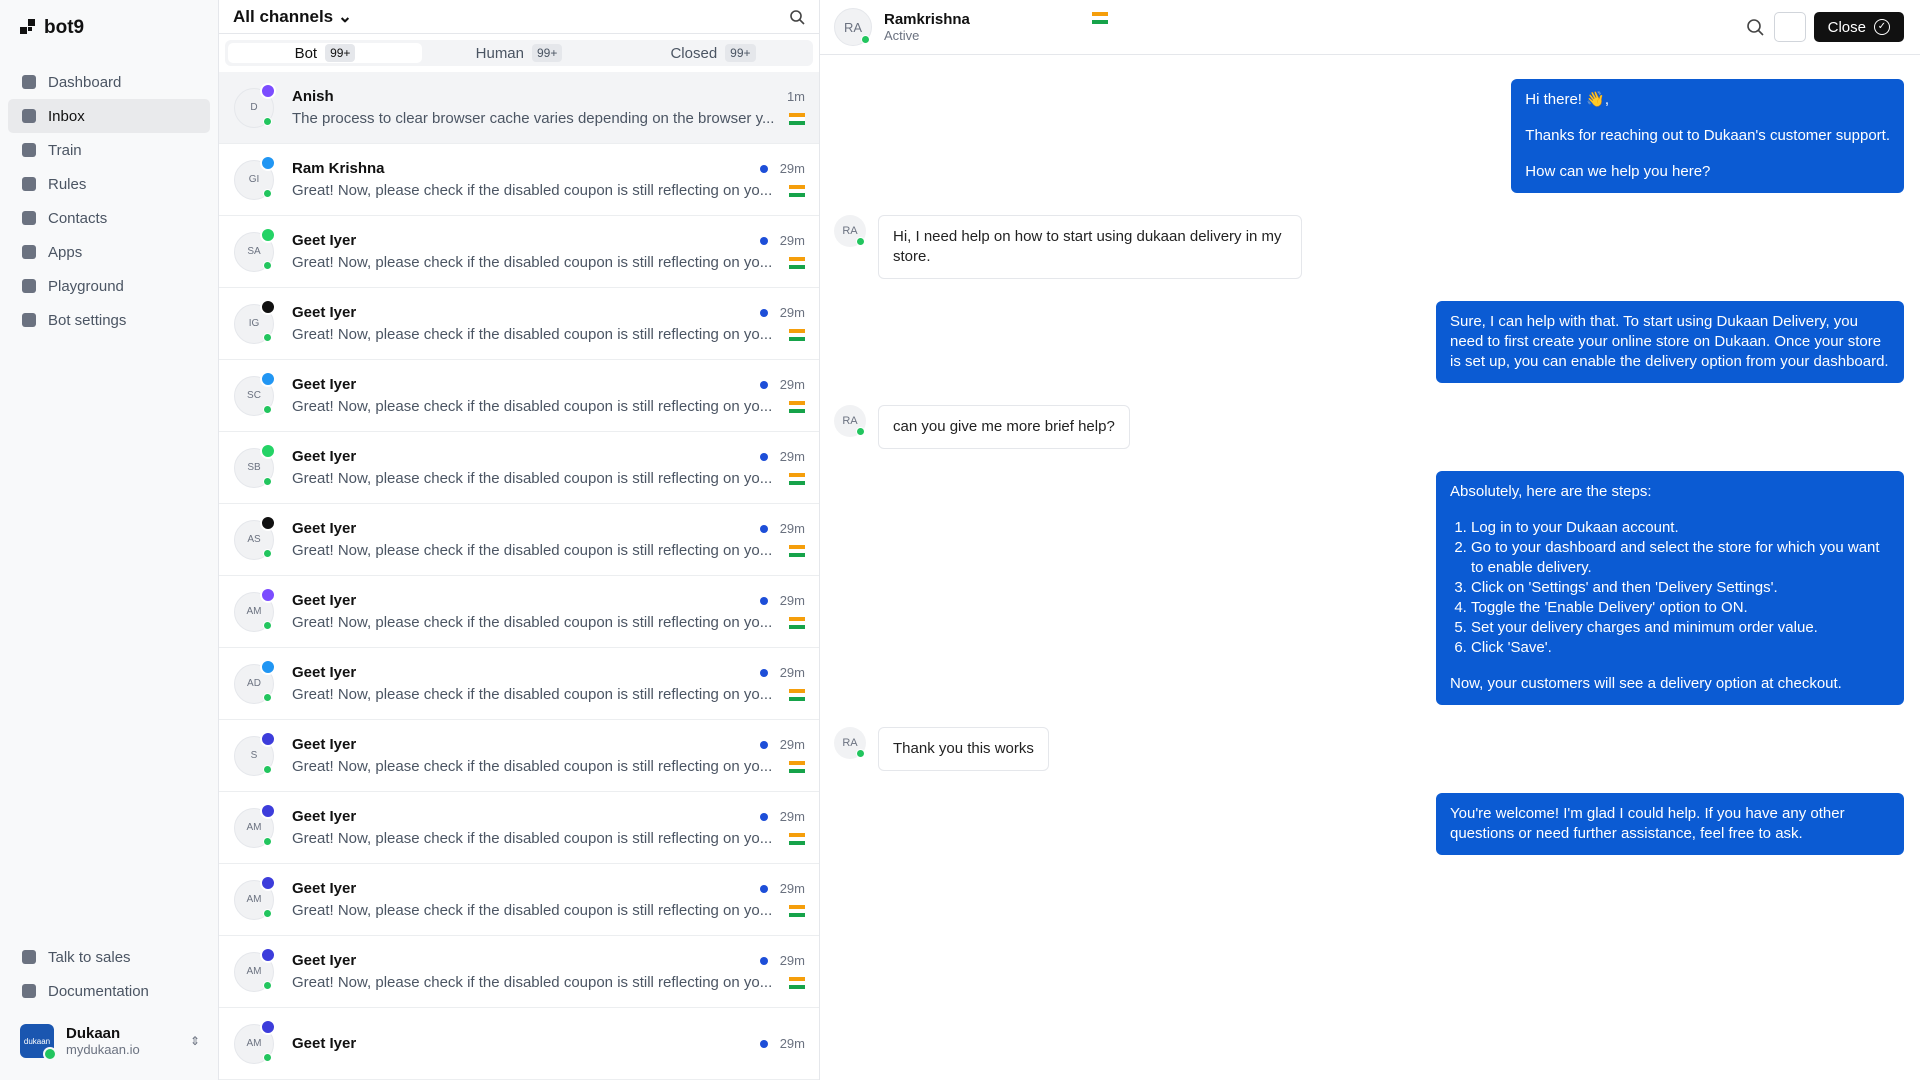  Describe the element at coordinates (29, 286) in the screenshot. I see `nav-icon` at that location.